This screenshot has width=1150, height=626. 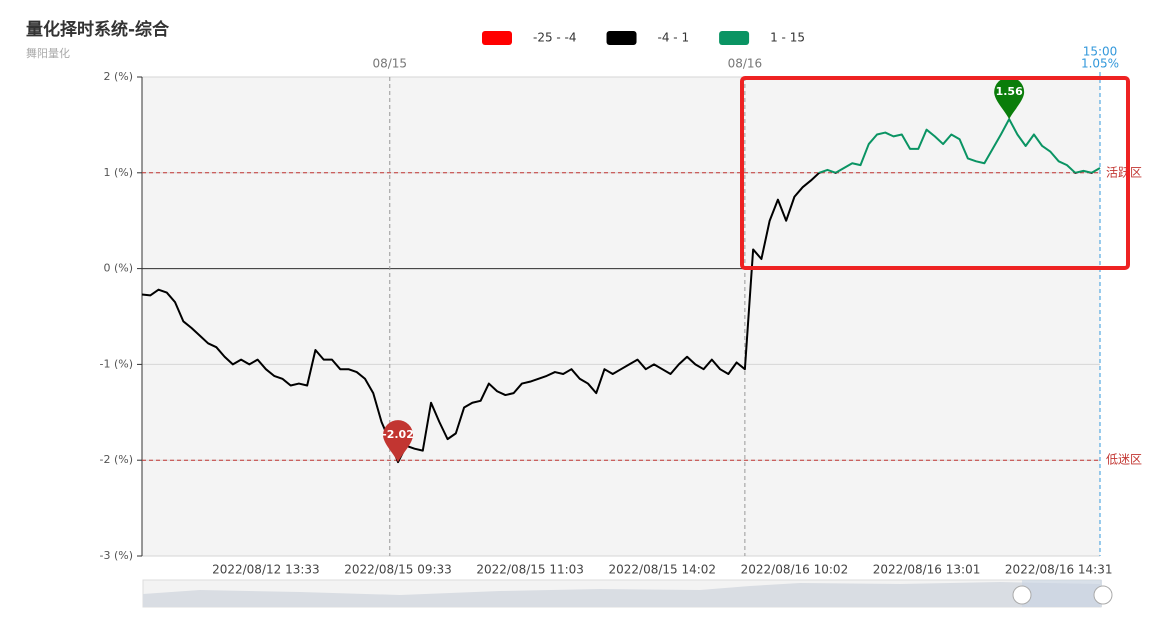 I want to click on y-tick-label: -2 (%), so click(x=117, y=459).